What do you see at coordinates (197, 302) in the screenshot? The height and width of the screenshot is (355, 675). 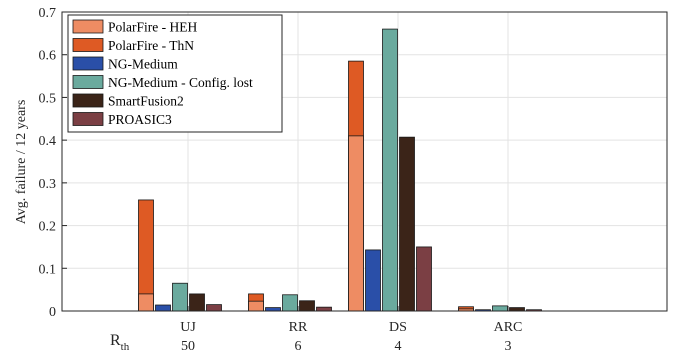 I see `bar-smartfusion2-uj` at bounding box center [197, 302].